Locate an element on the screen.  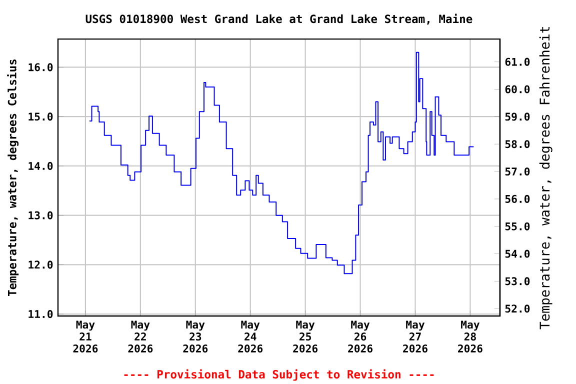
x-tick-label: May 21 2026 is located at coordinates (85, 336).